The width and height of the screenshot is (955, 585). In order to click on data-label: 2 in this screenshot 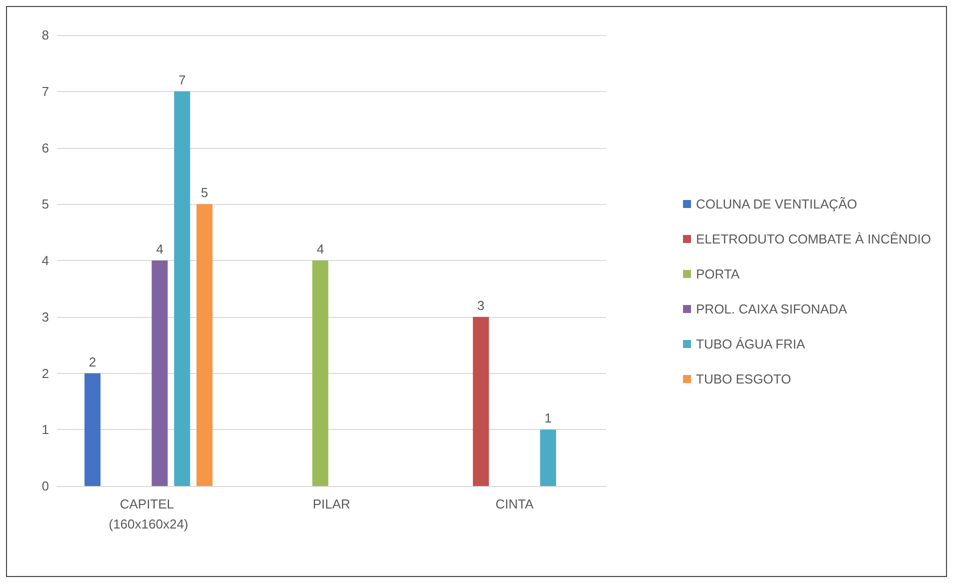, I will do `click(92, 362)`.